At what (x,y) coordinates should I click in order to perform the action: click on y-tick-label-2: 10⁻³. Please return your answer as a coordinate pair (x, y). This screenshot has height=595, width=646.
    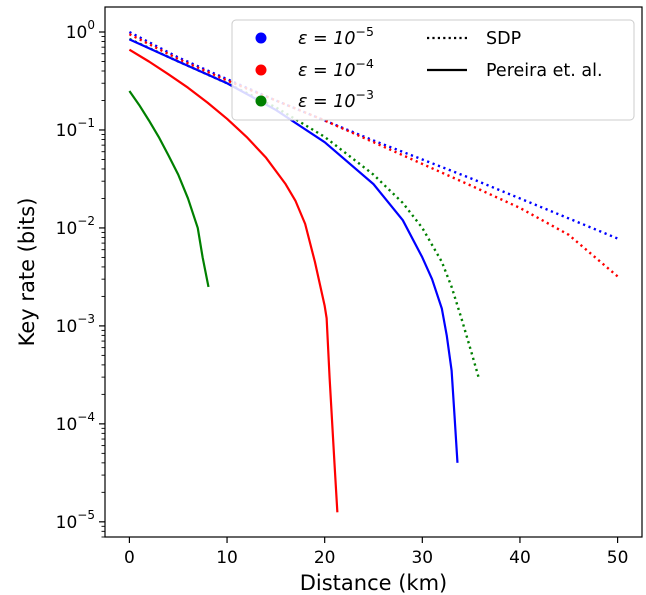
    Looking at the image, I should click on (75, 324).